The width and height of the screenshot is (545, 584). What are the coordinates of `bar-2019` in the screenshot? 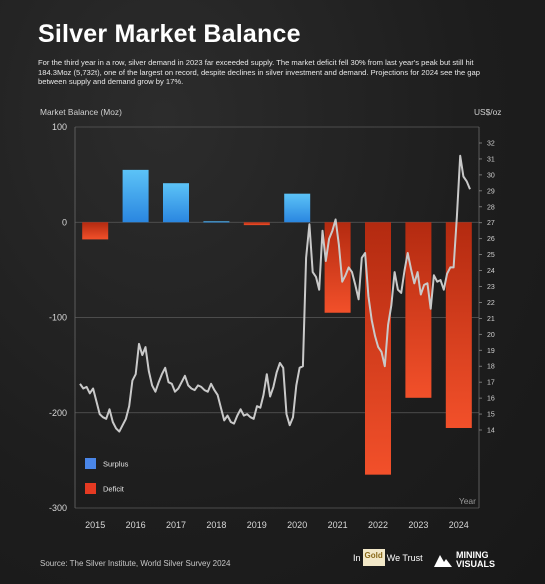 It's located at (256, 224).